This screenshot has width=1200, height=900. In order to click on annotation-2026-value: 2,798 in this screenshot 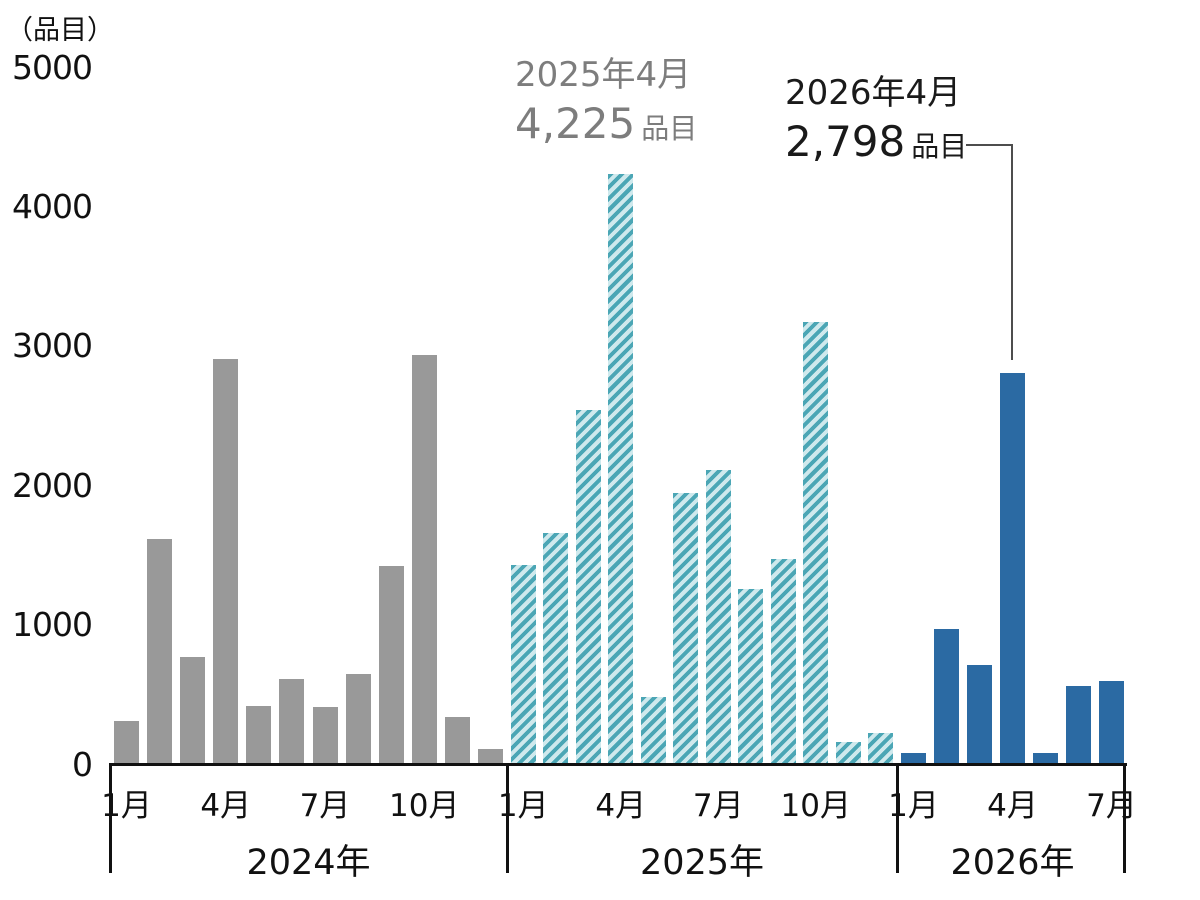, I will do `click(845, 141)`.